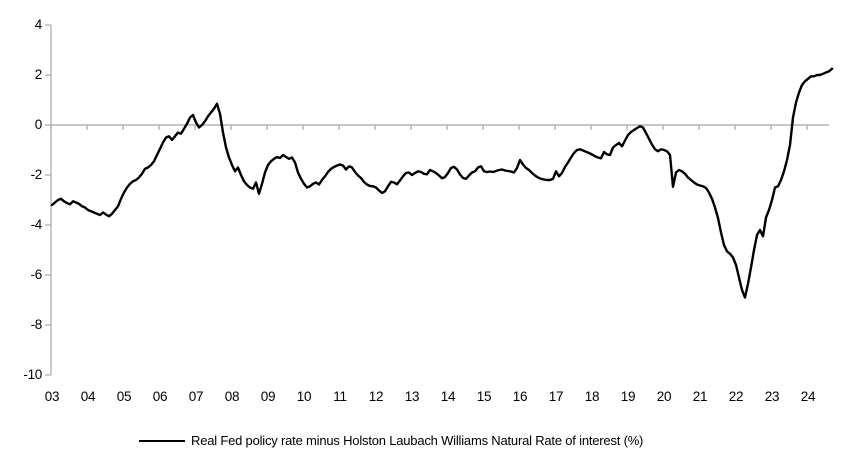 Image resolution: width=852 pixels, height=471 pixels. Describe the element at coordinates (592, 396) in the screenshot. I see `x-tick-label: 18` at that location.